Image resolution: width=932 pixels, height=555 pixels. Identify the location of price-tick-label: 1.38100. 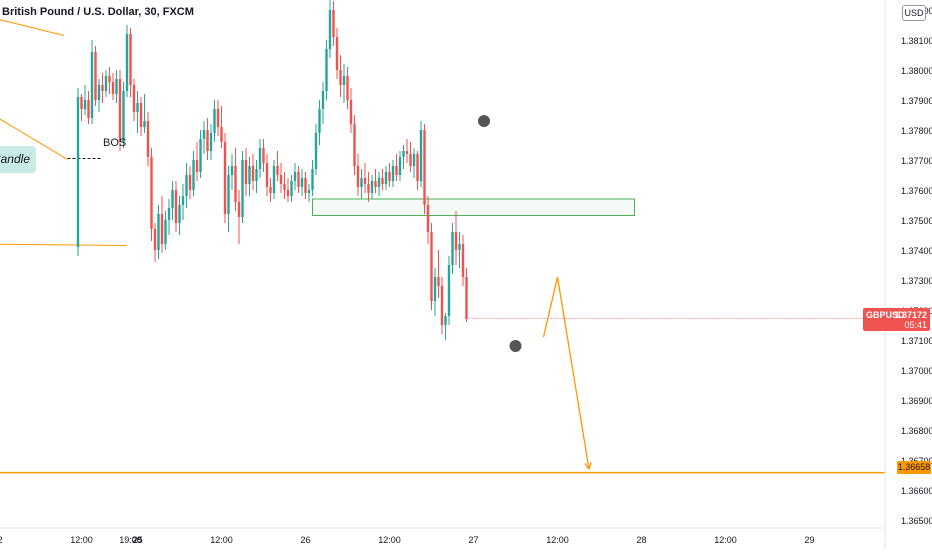
(916, 41).